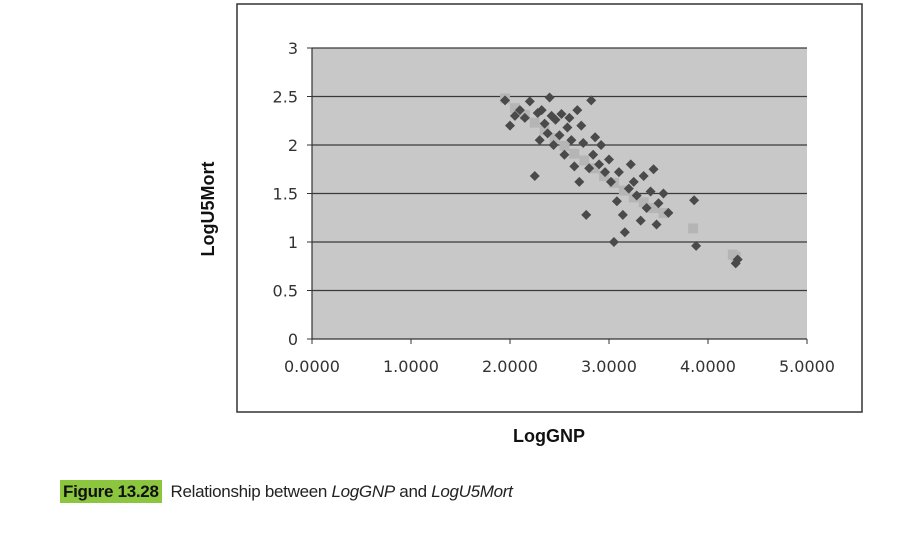 The image size is (903, 548). Describe the element at coordinates (208, 209) in the screenshot. I see `y-axis-title: LogU5Mort` at that location.